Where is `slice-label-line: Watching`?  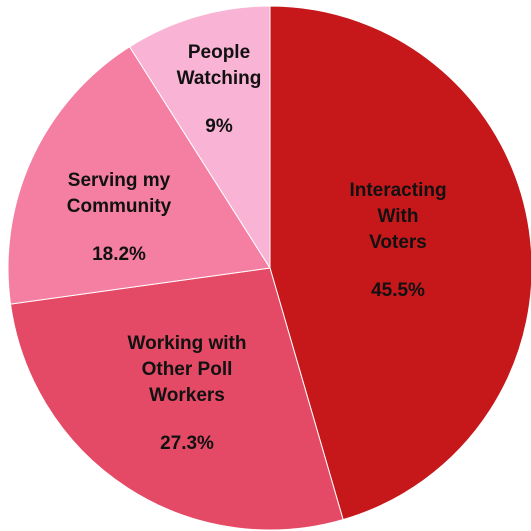
slice-label-line: Watching is located at coordinates (219, 78).